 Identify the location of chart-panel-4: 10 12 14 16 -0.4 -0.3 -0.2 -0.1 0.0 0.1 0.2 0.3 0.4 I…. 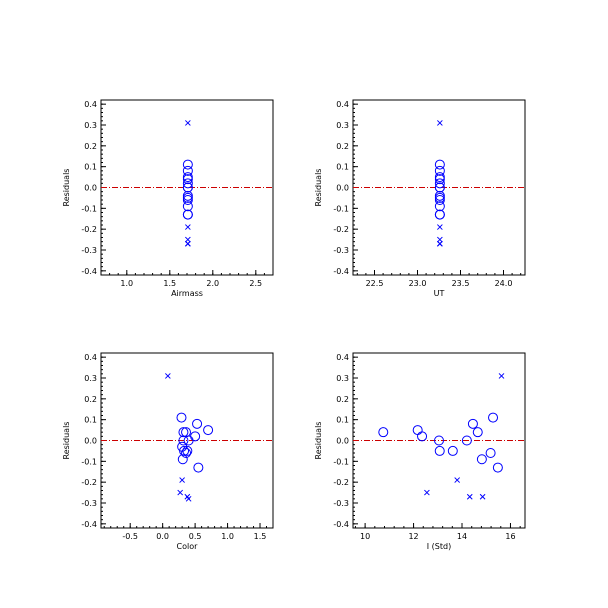
(419, 452).